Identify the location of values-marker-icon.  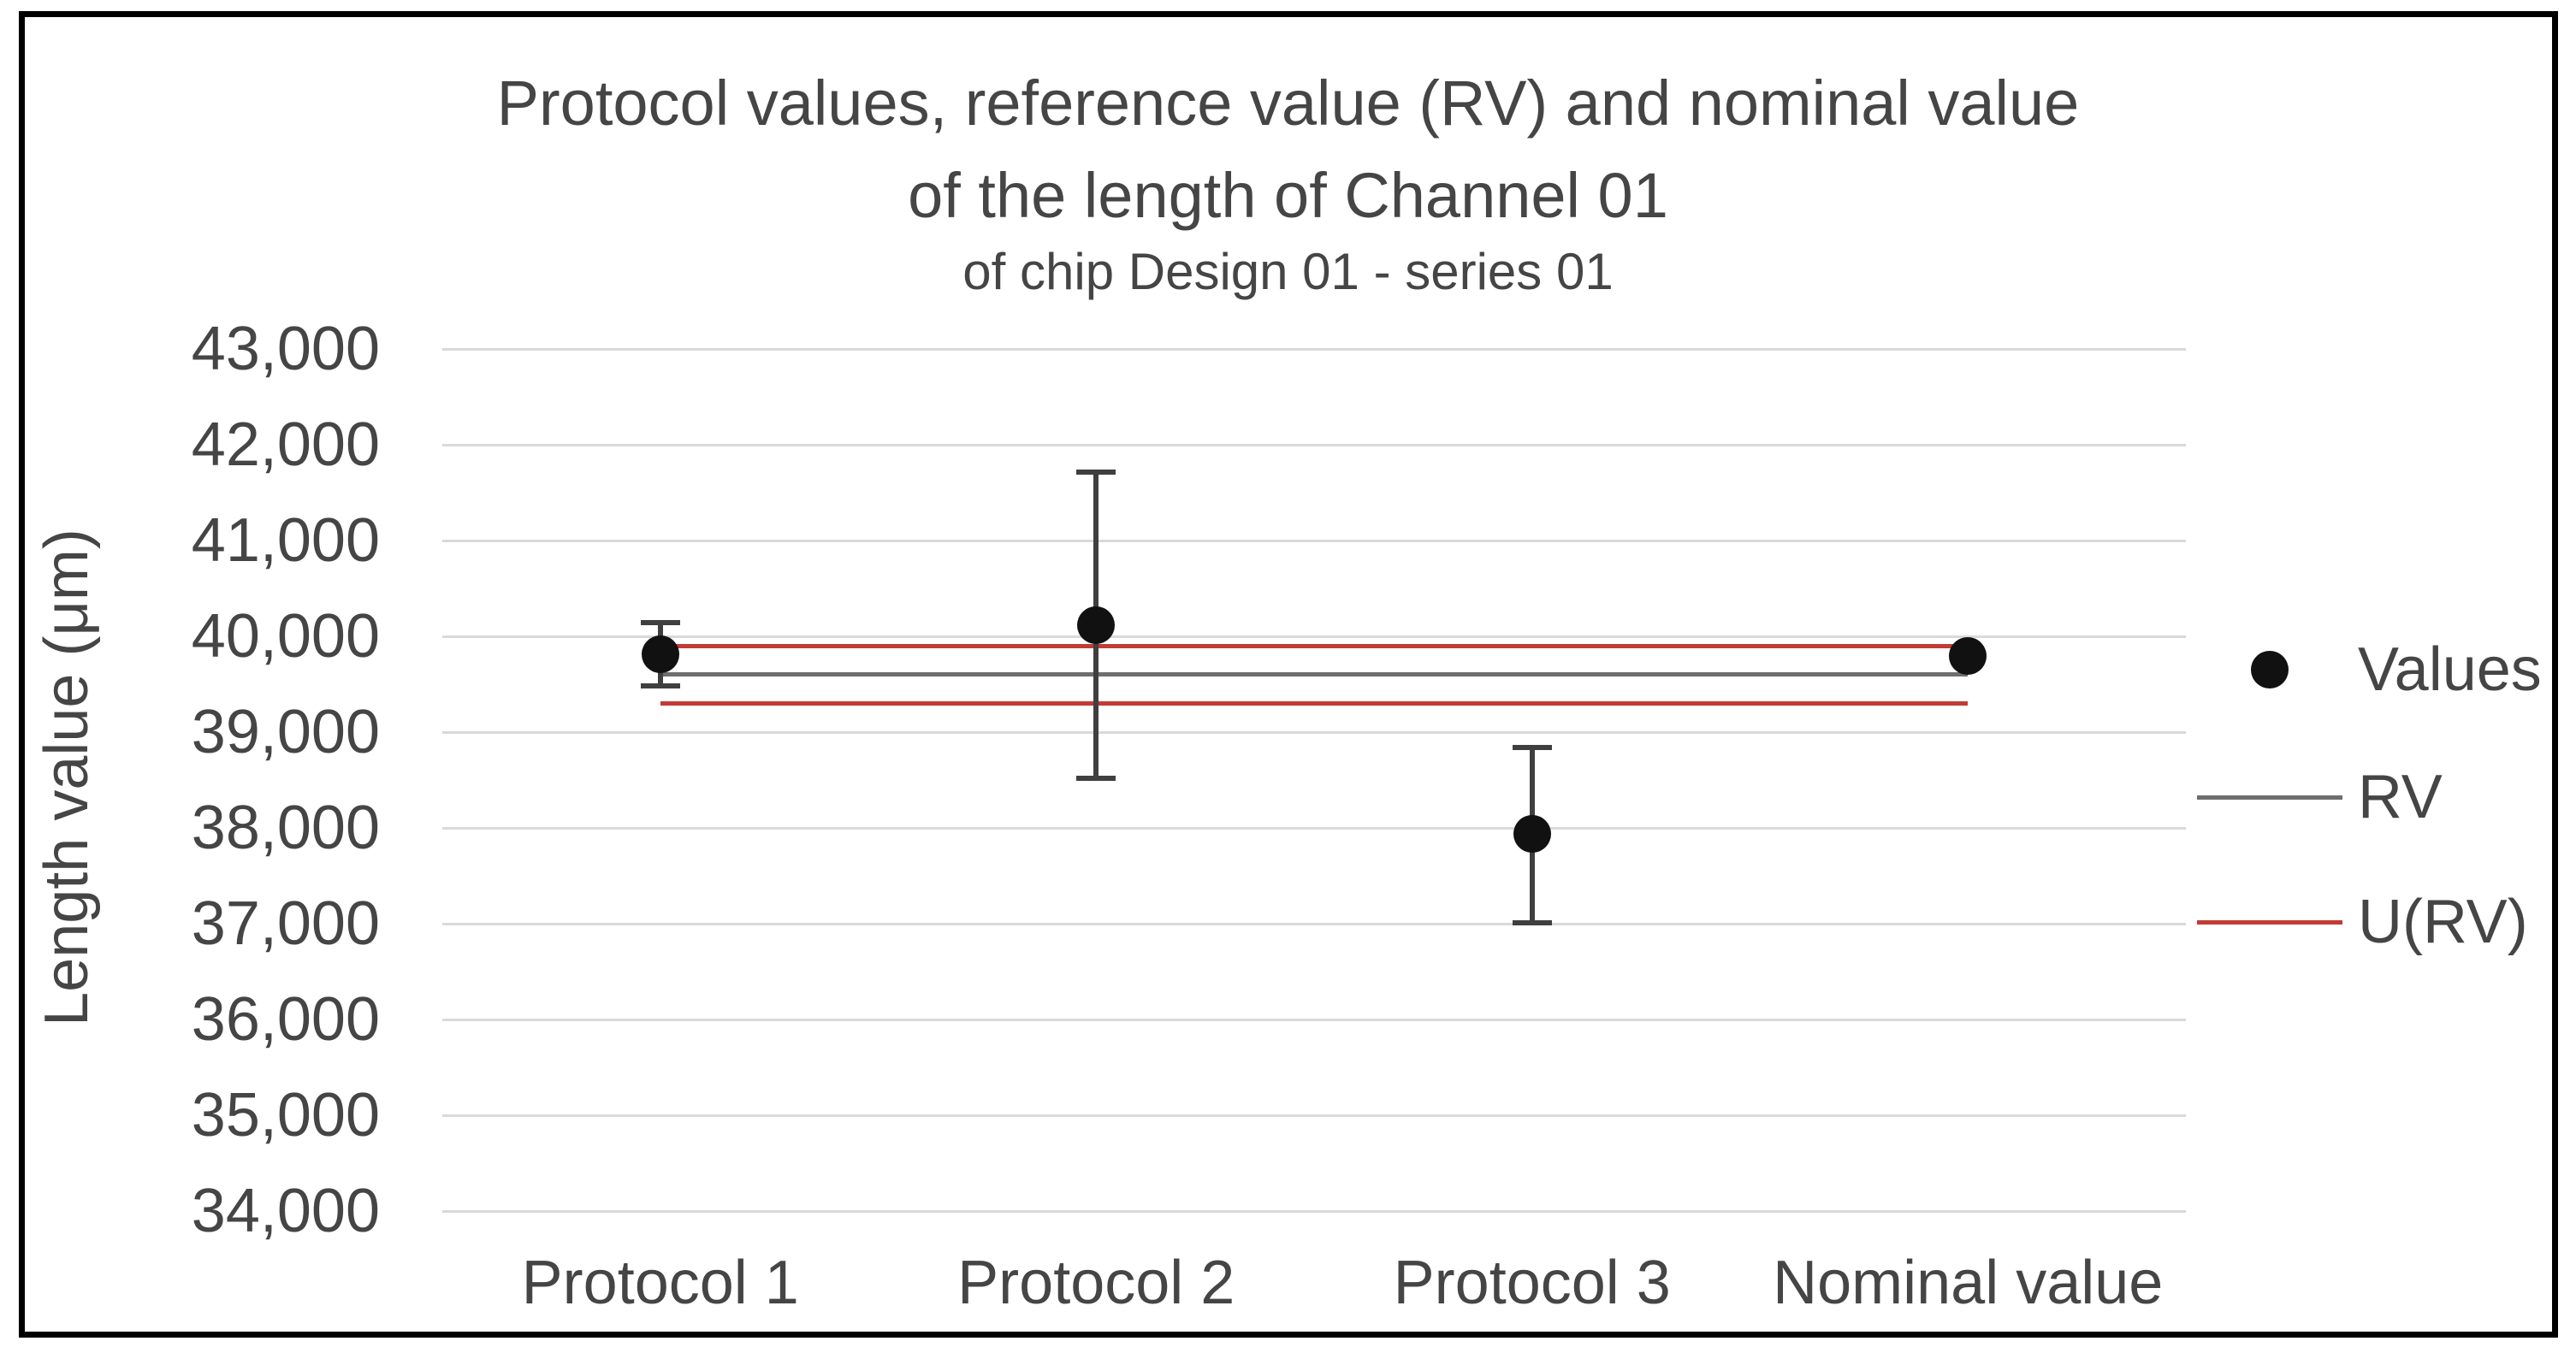
(2270, 669).